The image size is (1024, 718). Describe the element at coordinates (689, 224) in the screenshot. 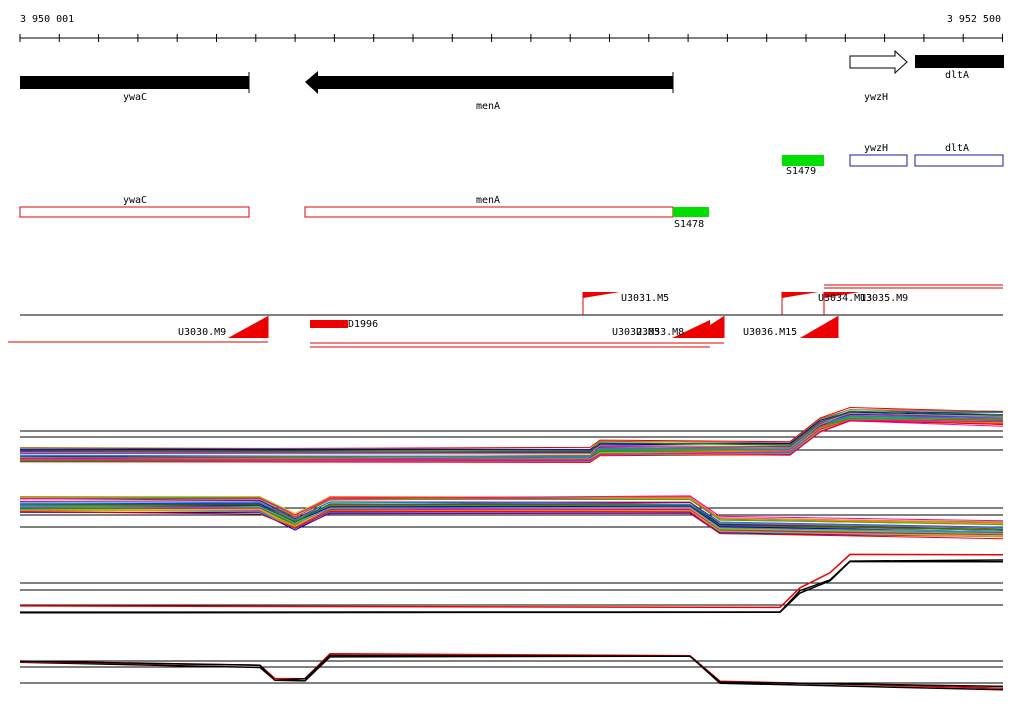

I see `peak-label: S1478` at that location.